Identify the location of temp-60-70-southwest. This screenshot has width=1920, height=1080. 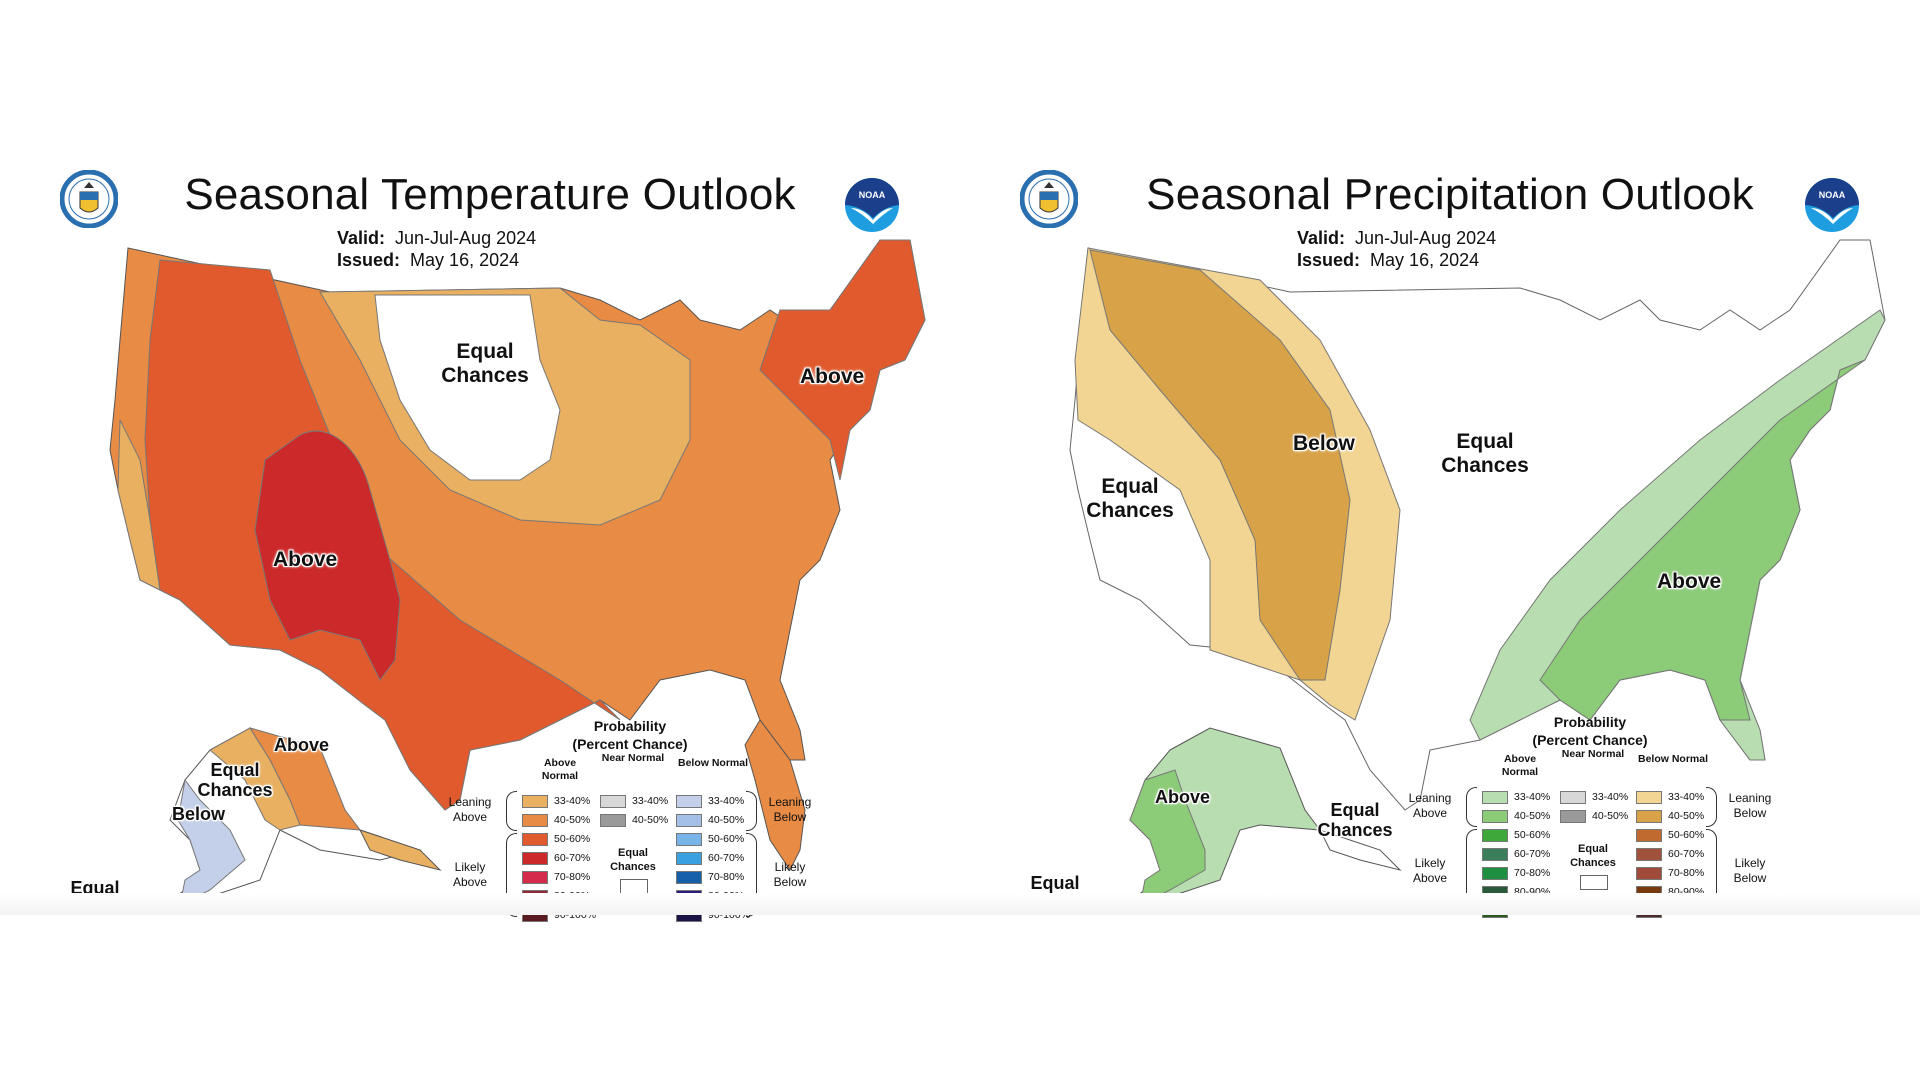
(327, 555).